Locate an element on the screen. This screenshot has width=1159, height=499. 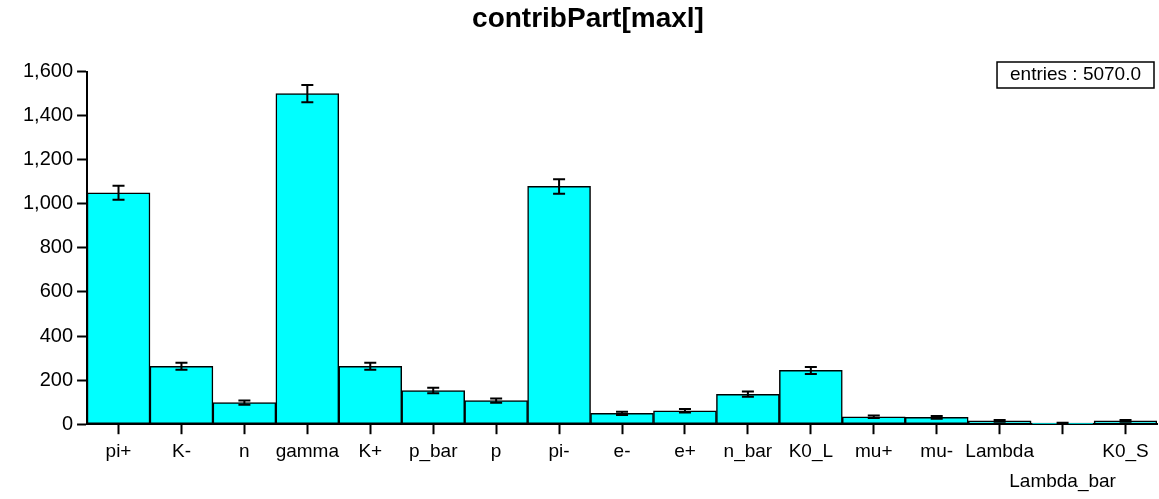
x-tick-label: K0_S is located at coordinates (1125, 450).